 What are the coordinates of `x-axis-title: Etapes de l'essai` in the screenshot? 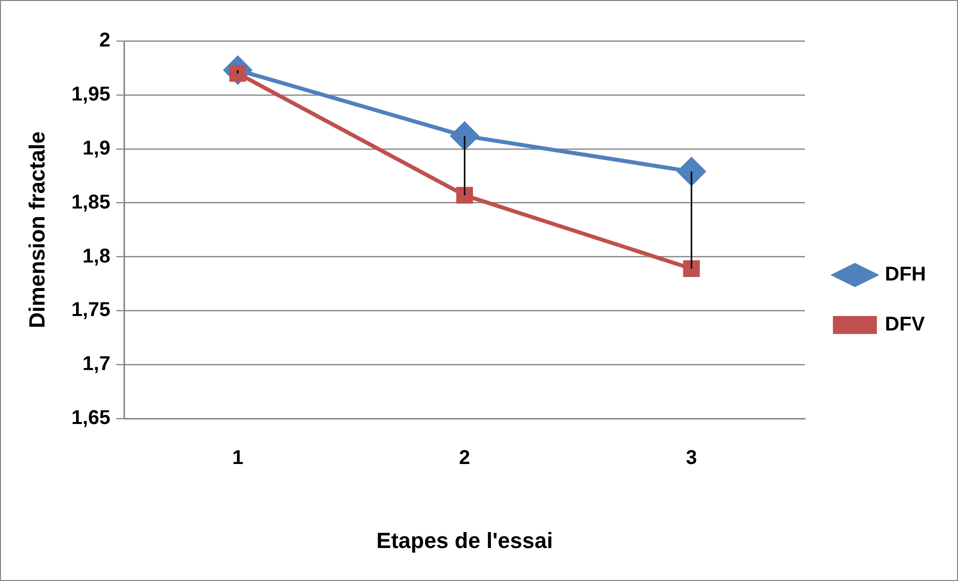 It's located at (464, 540).